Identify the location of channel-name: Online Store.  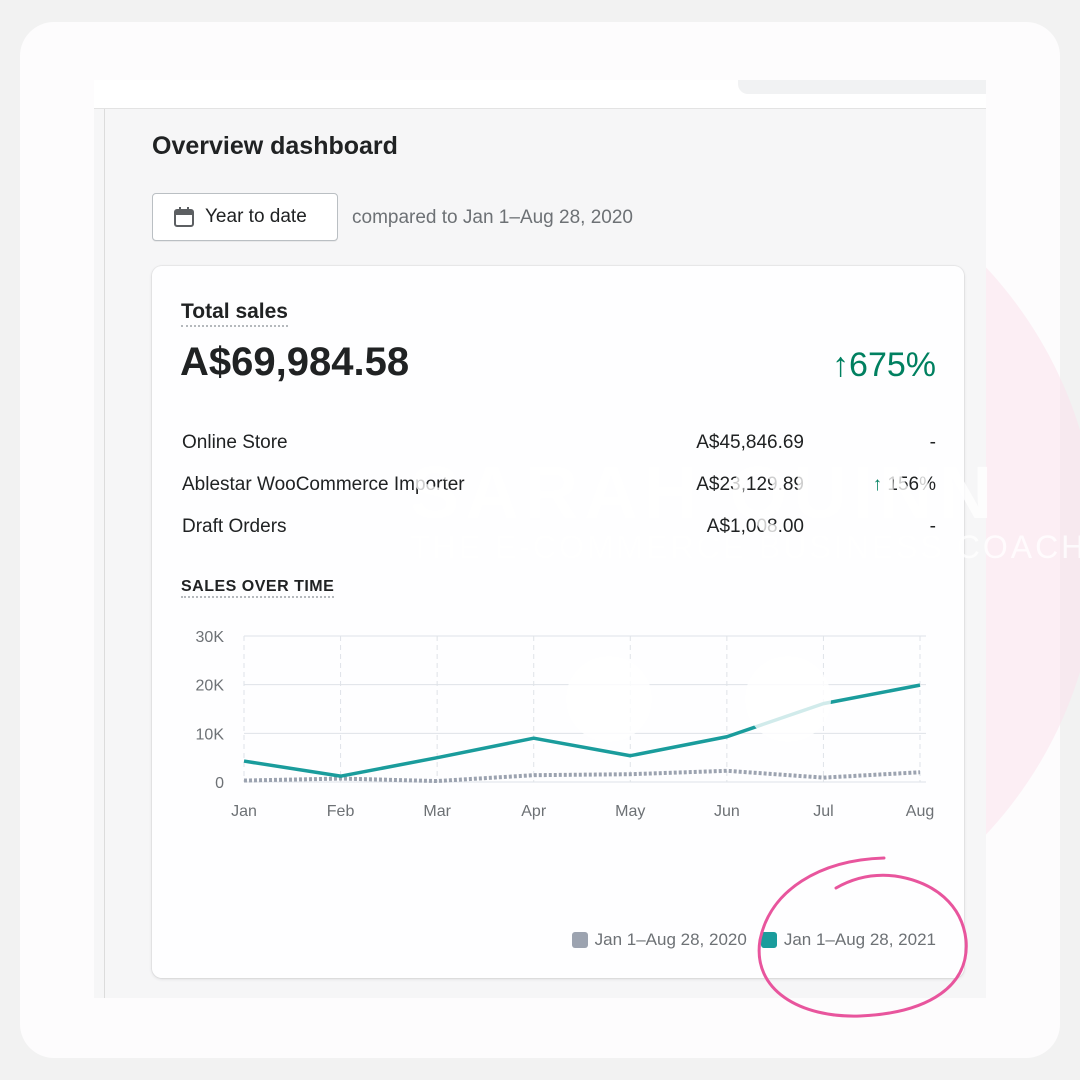
(235, 442).